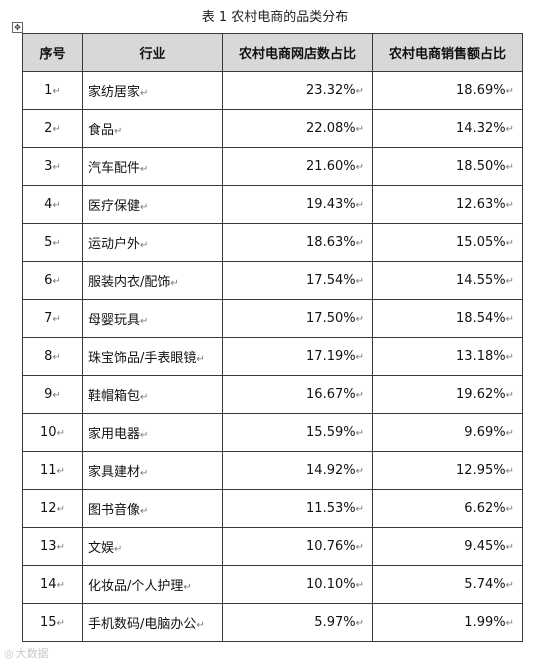 Image resolution: width=550 pixels, height=665 pixels. I want to click on table-row: 13↵ 文娱↵ 10.76%↵ 9.45%↵, so click(272, 546).